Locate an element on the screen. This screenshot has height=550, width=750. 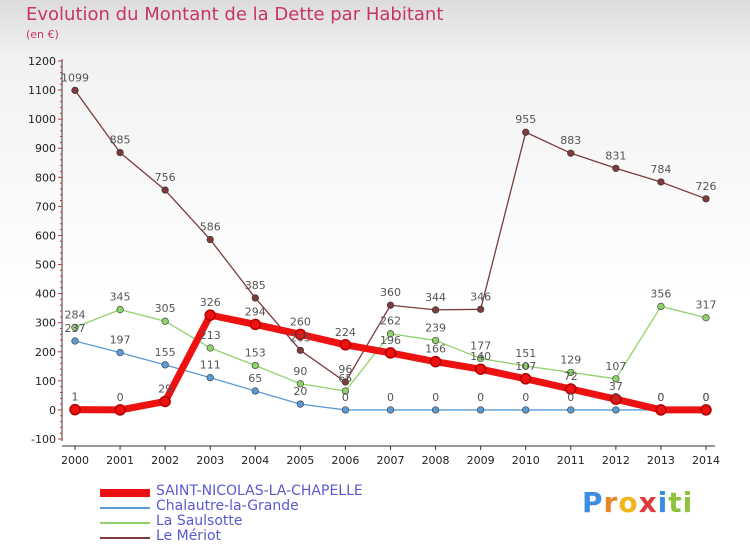
data-label: 140 is located at coordinates (480, 356).